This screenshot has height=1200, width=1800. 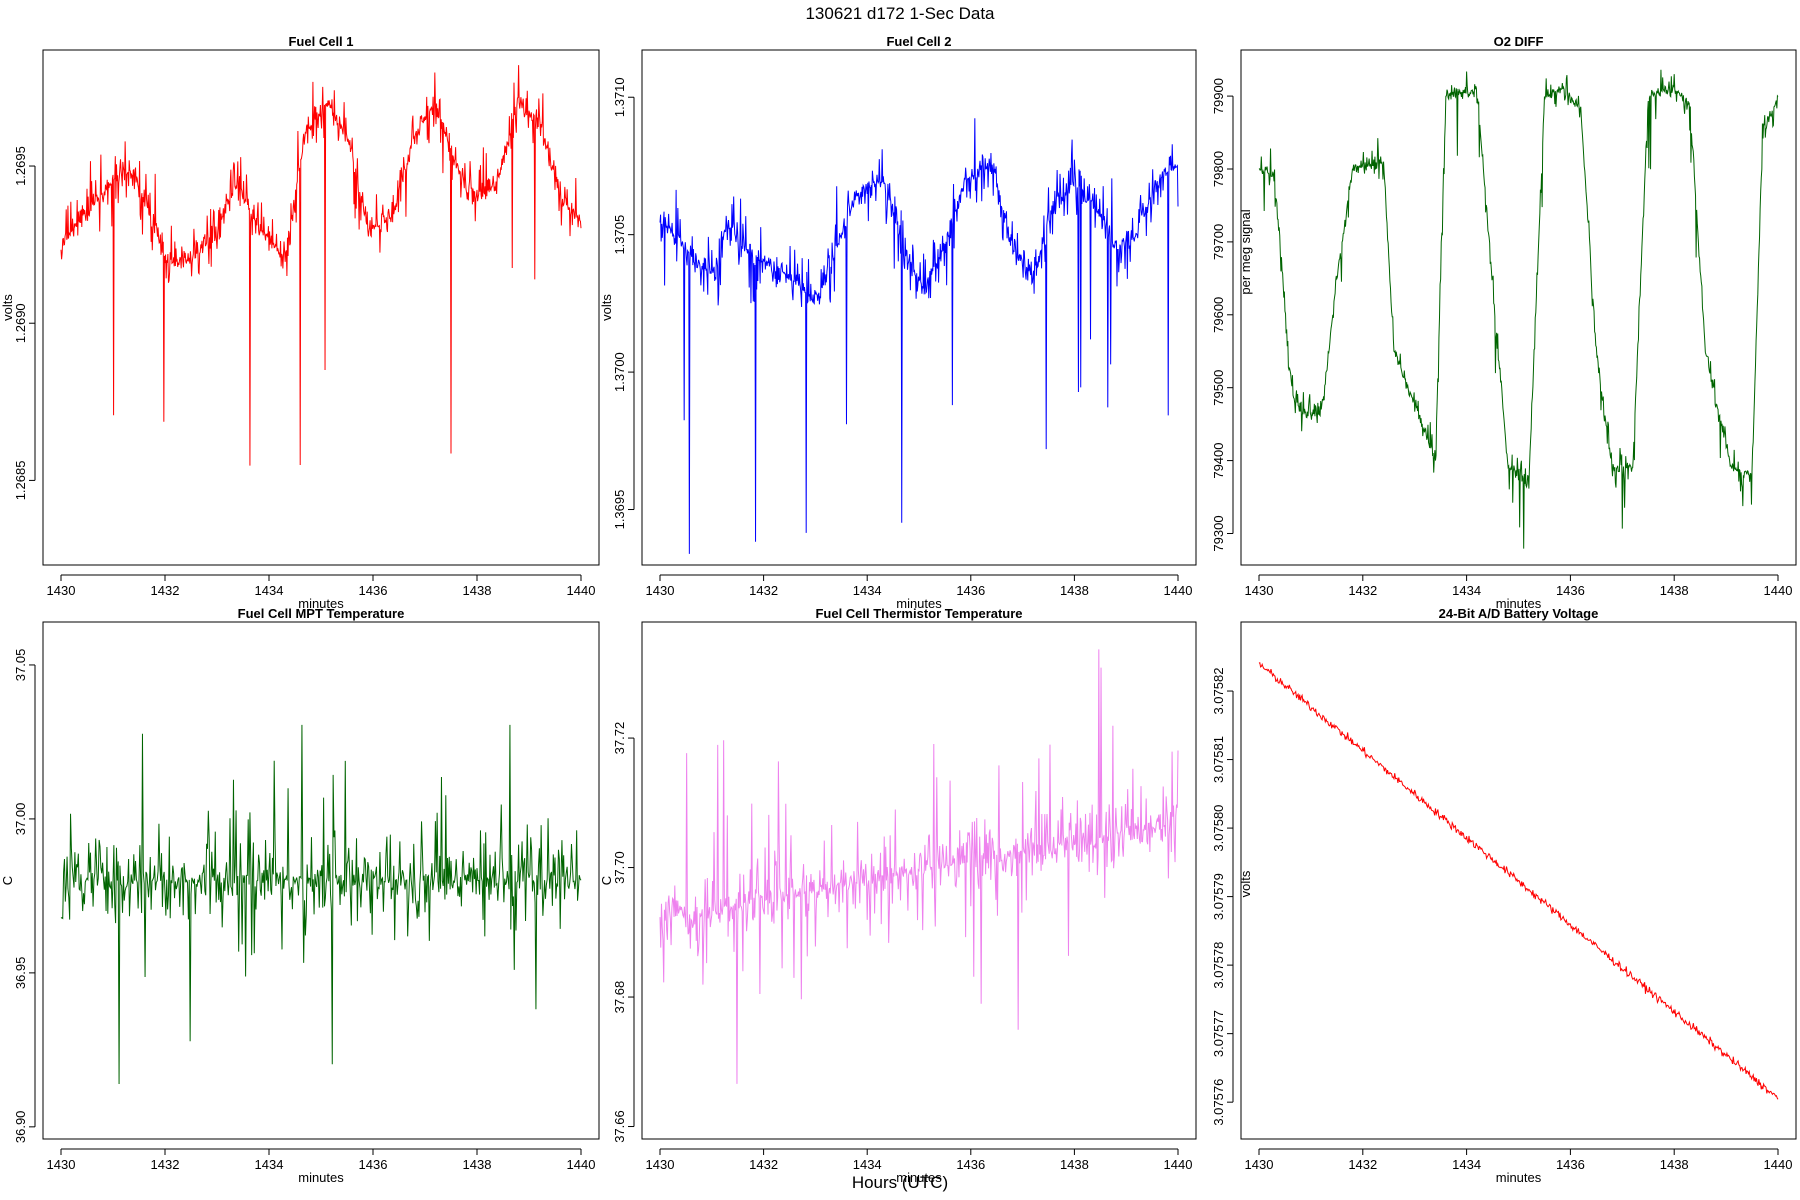 What do you see at coordinates (1218, 1102) in the screenshot?
I see `y-tick-label: 3.07576` at bounding box center [1218, 1102].